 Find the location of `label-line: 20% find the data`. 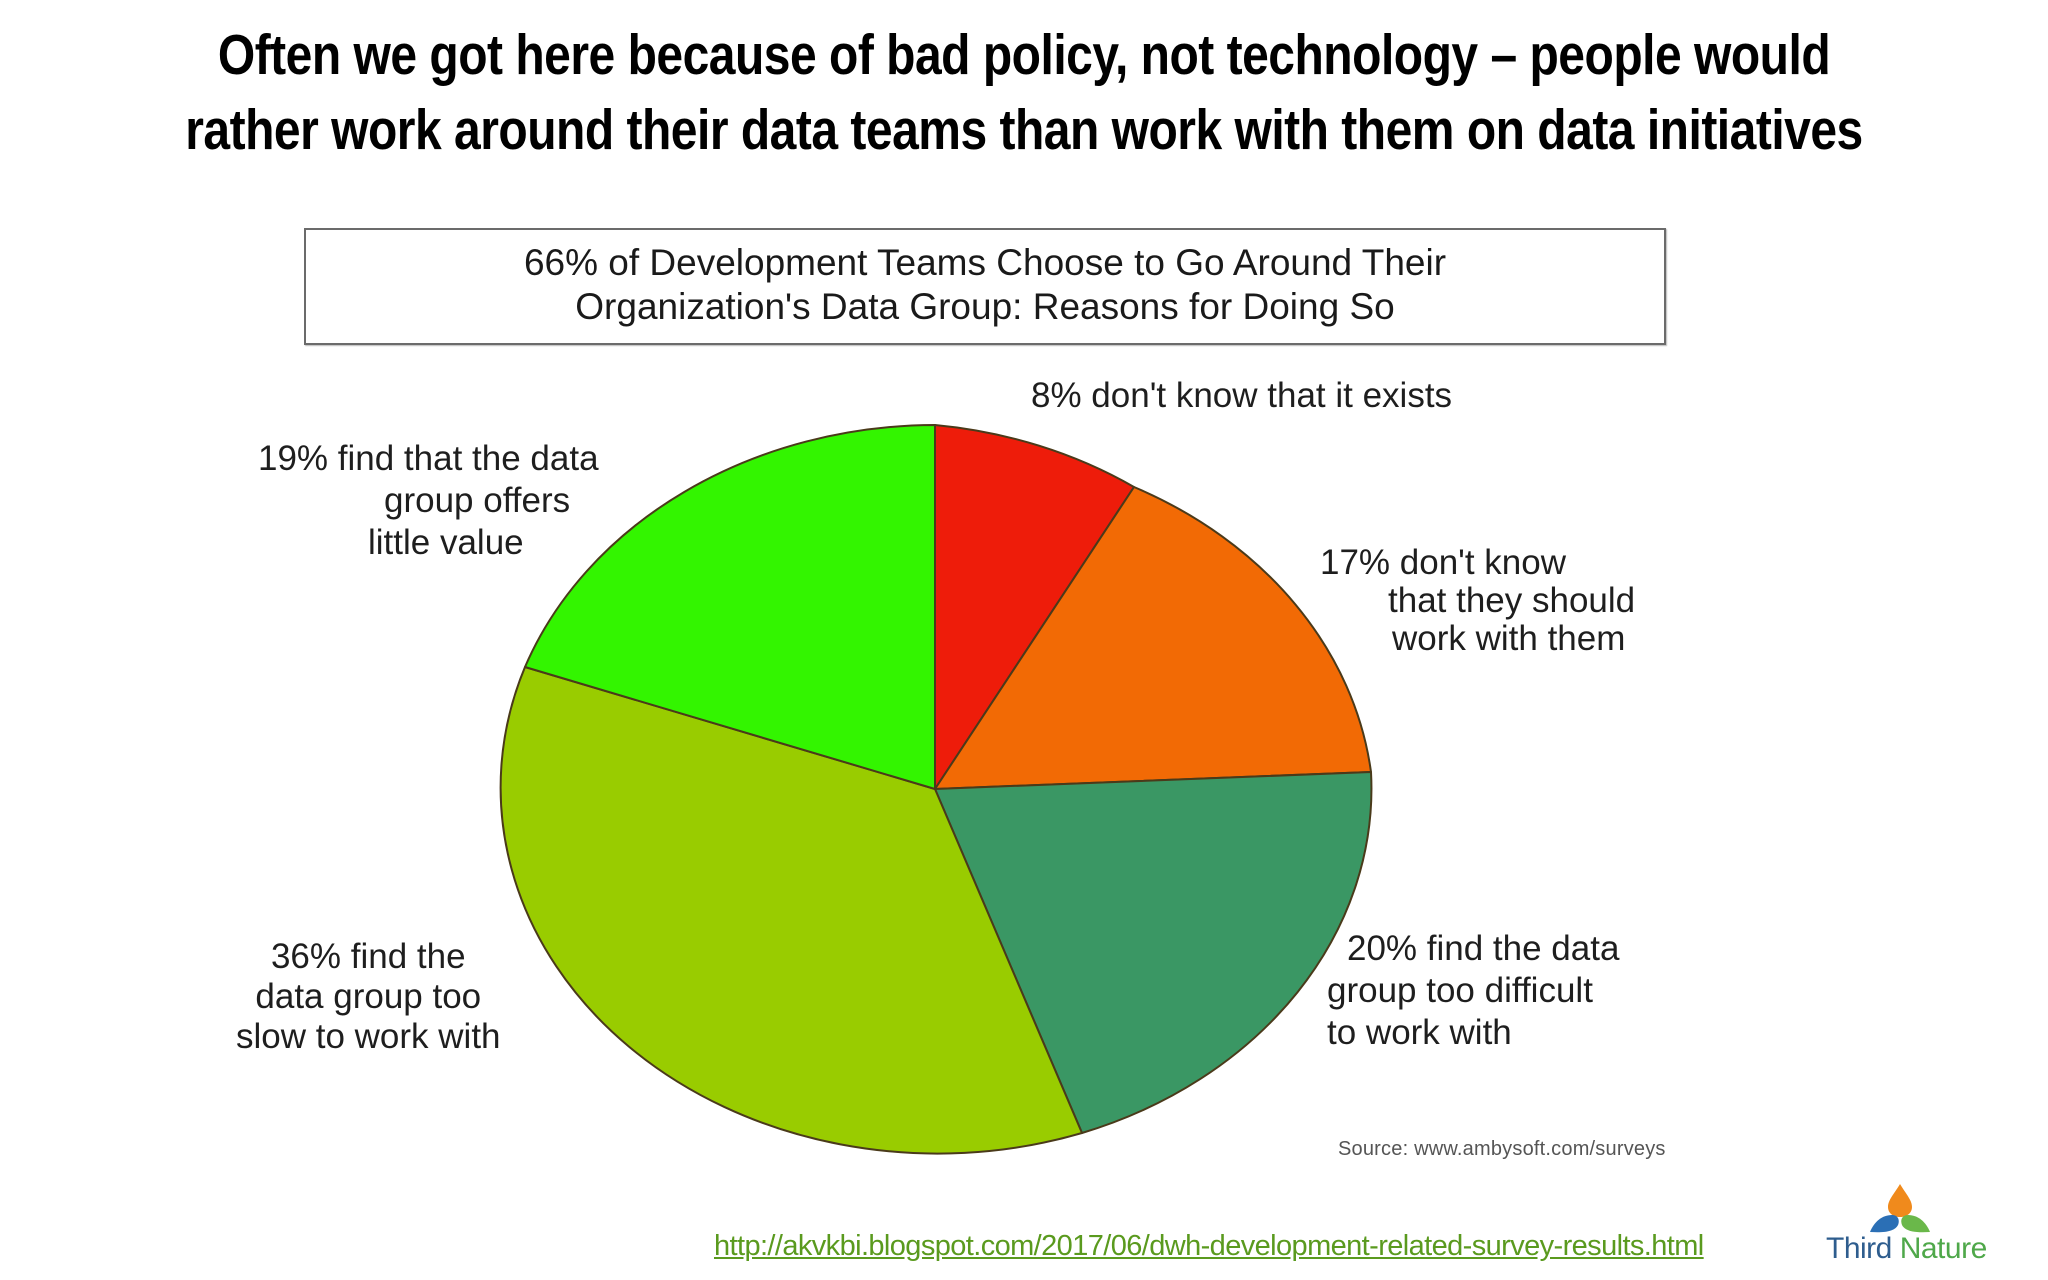

label-line: 20% find the data is located at coordinates (1483, 948).